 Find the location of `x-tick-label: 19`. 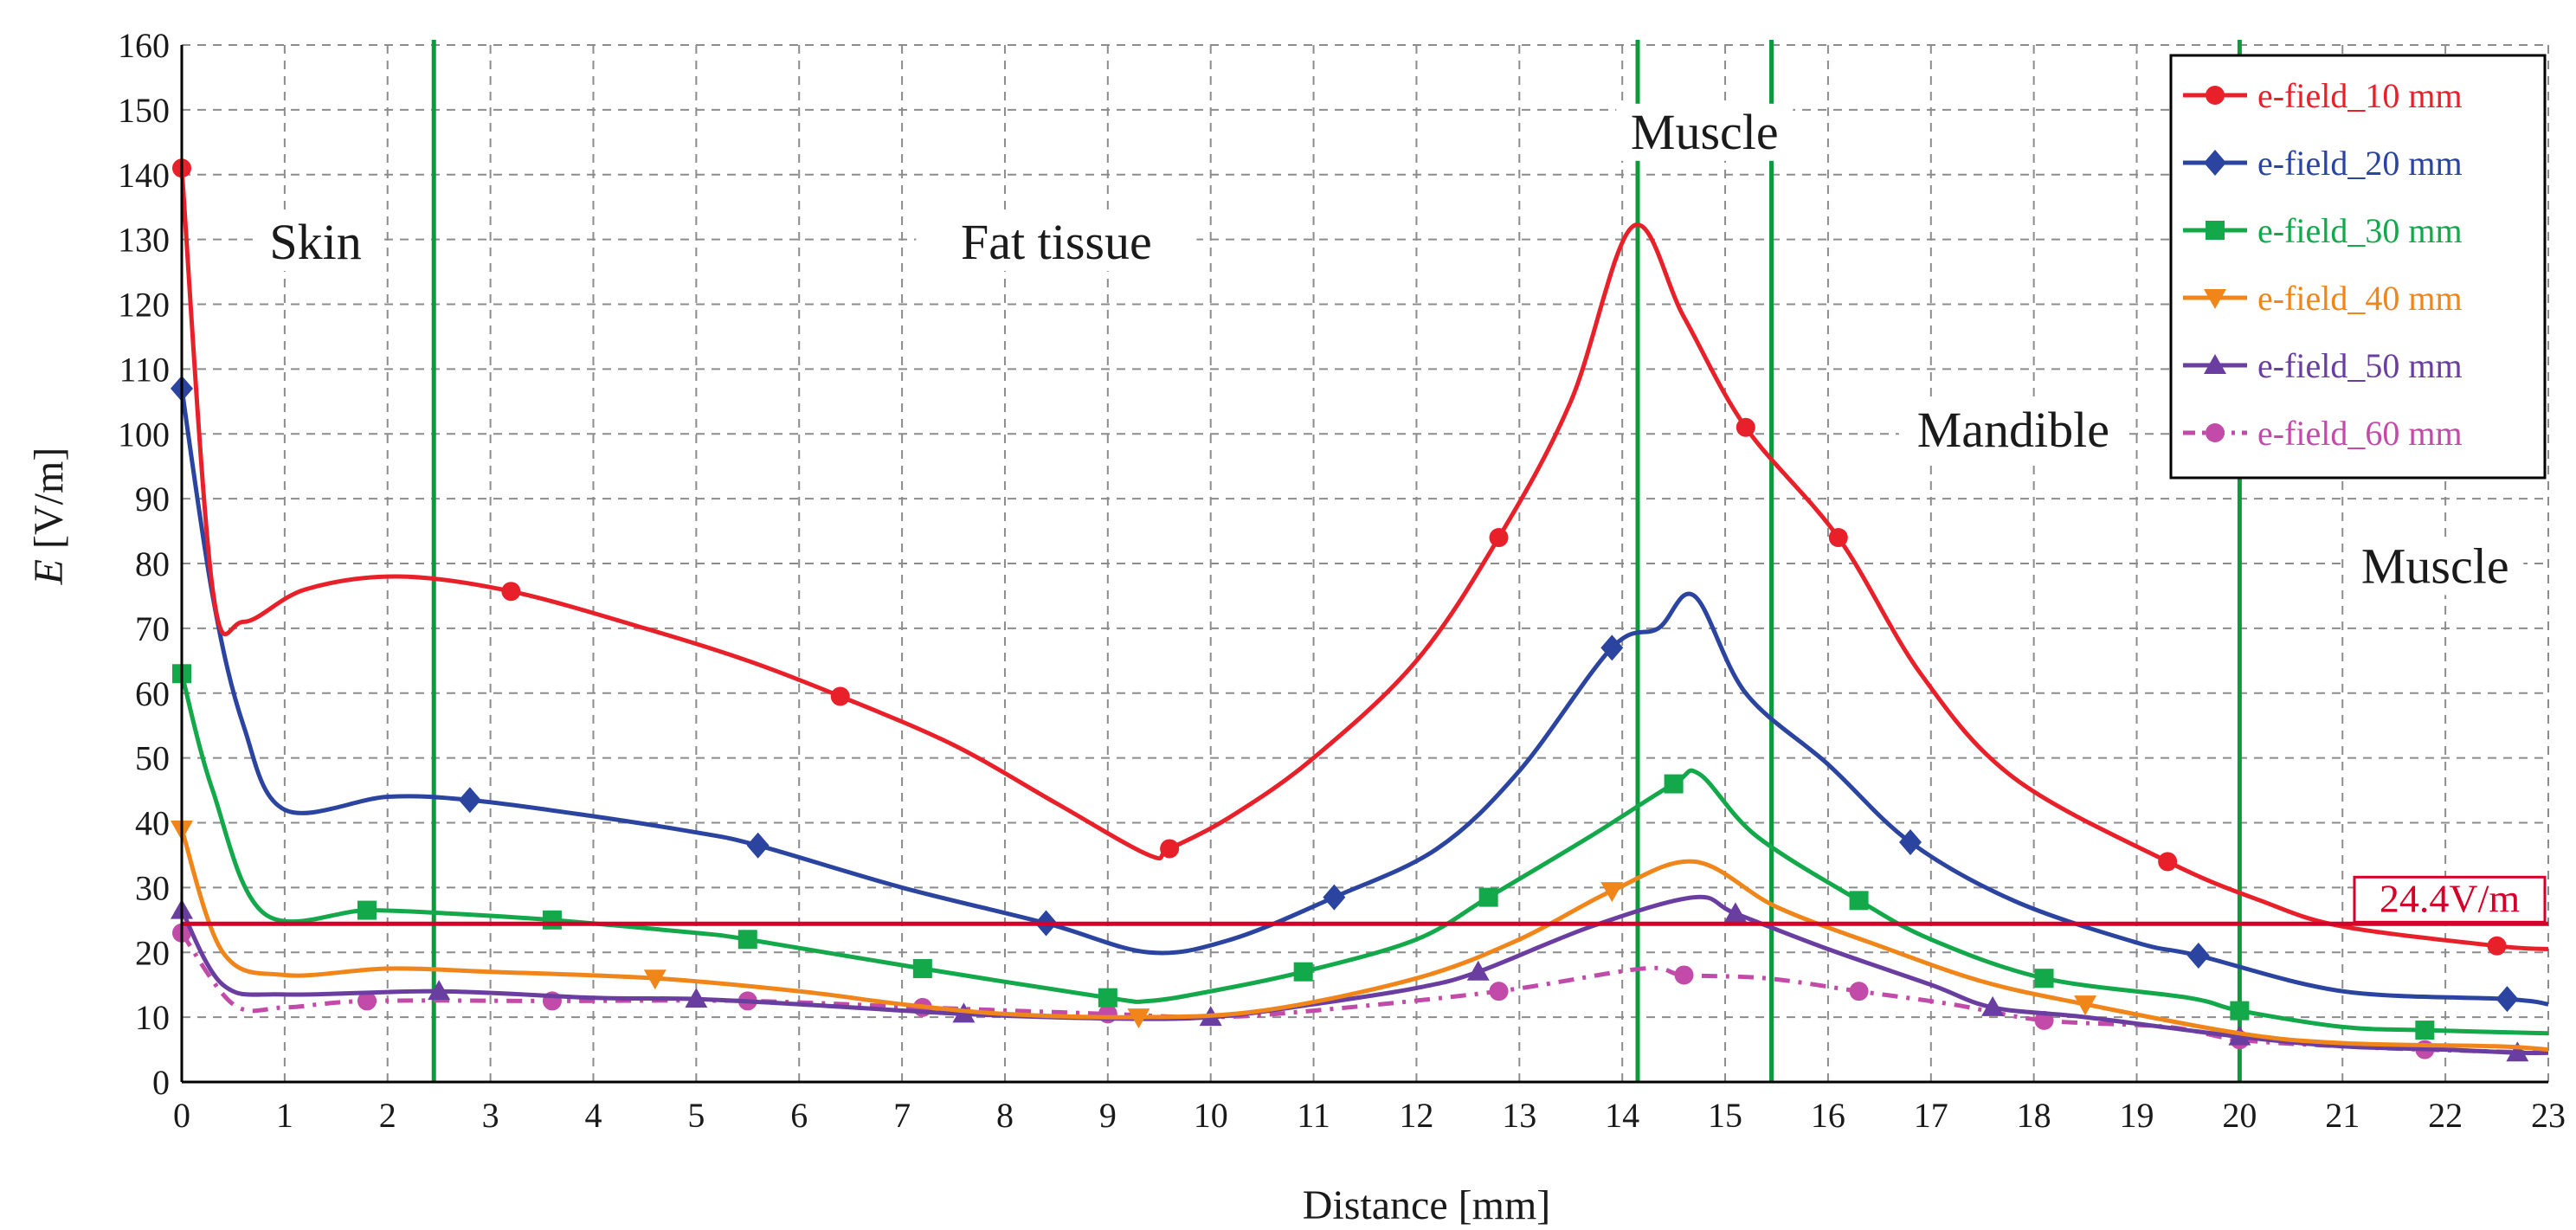

x-tick-label: 19 is located at coordinates (2137, 1115).